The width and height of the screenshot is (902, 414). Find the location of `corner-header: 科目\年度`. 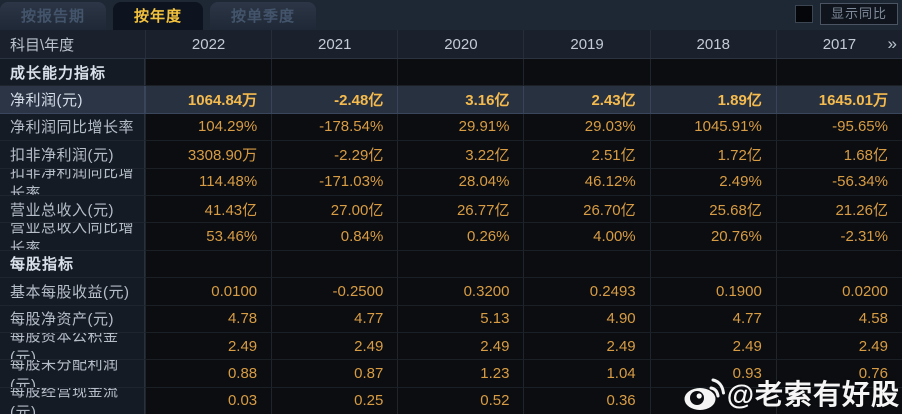

corner-header: 科目\年度 is located at coordinates (42, 45).